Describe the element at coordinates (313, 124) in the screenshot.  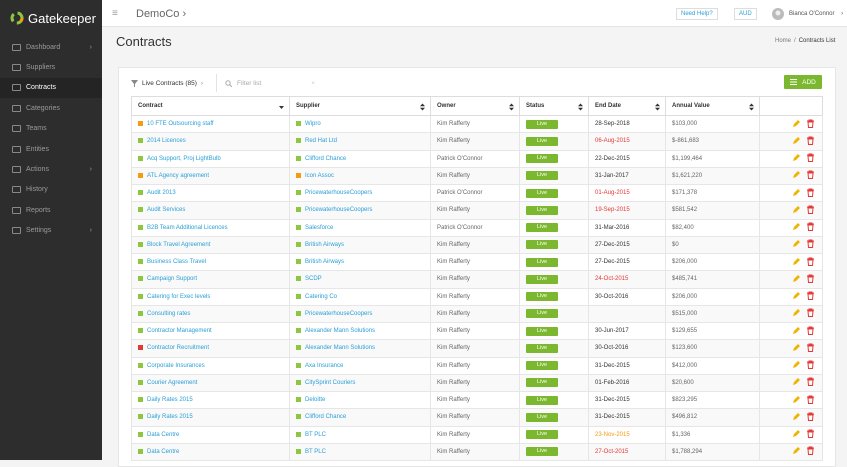
I see `supplier-link: Wipro` at that location.